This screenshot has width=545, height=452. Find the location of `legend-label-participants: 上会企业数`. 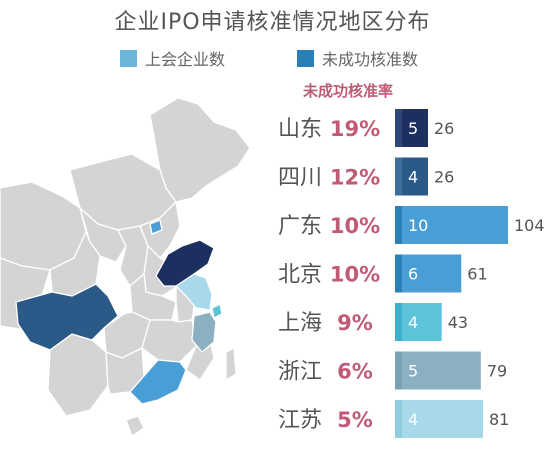

legend-label-participants: 上会企业数 is located at coordinates (185, 59).